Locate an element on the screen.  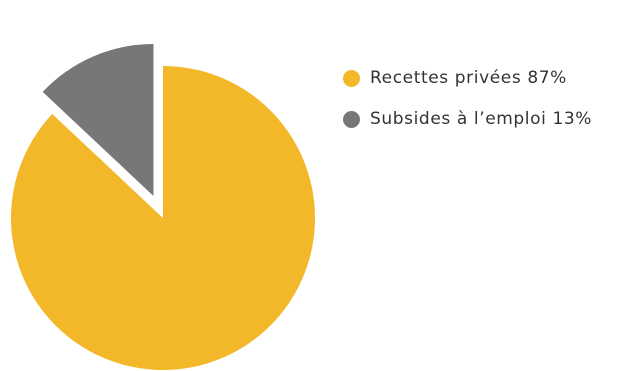
legend-value-subsides-emploi: 13% is located at coordinates (572, 119).